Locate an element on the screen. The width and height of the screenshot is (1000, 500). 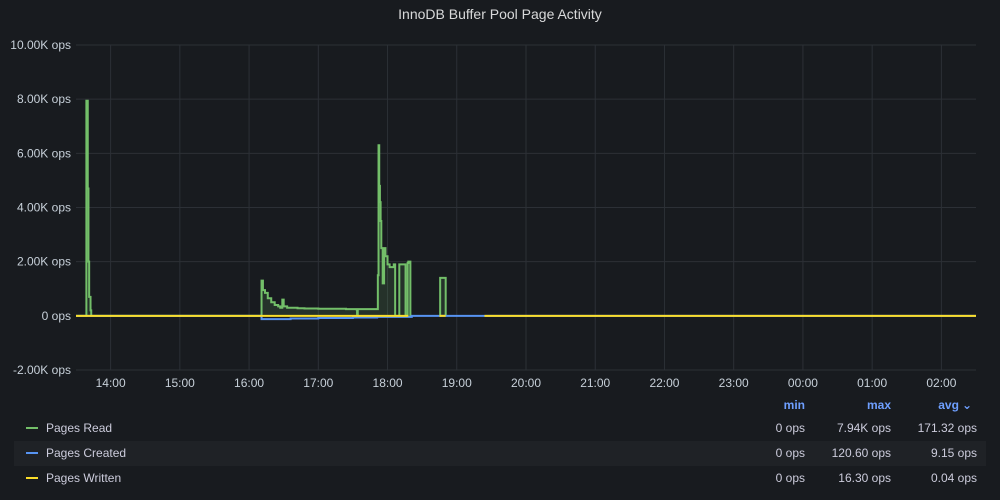
x-tick-label: 16:00 is located at coordinates (249, 383).